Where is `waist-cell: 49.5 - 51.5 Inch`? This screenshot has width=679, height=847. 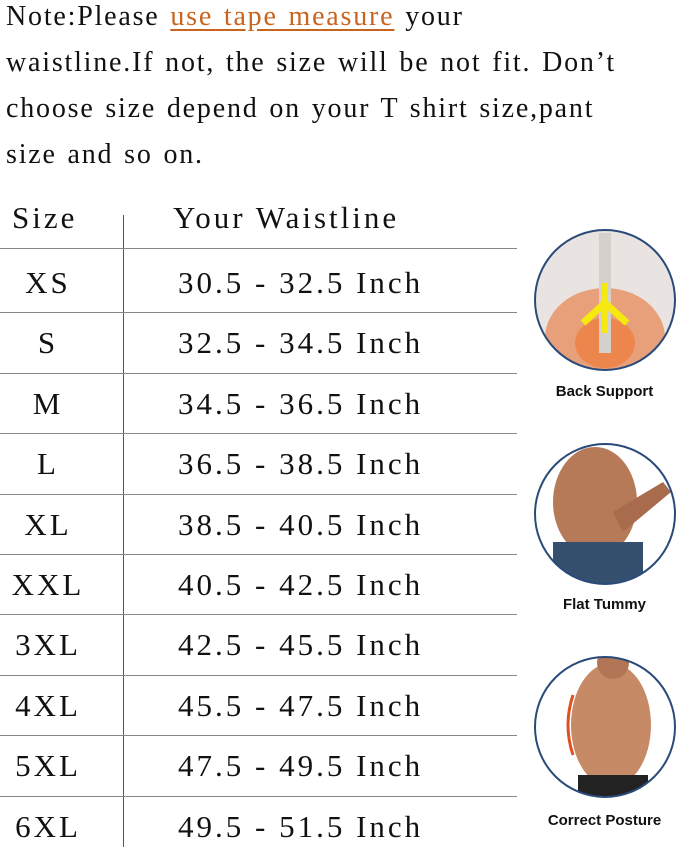
waist-cell: 49.5 - 51.5 Inch is located at coordinates (301, 826).